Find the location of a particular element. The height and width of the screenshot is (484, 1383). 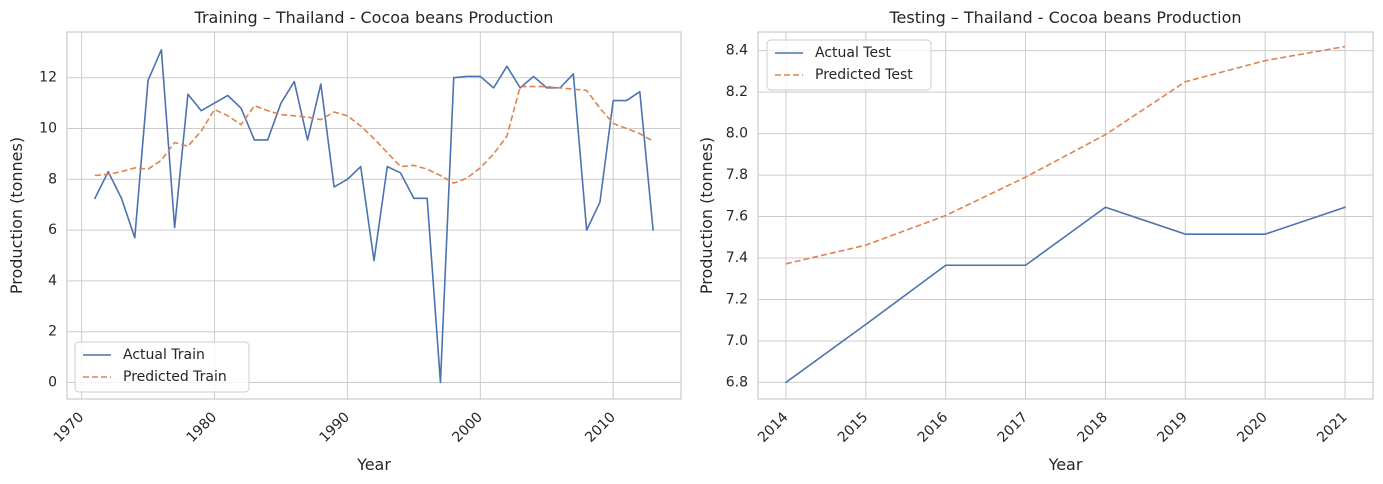

legend-actual-test-label: Actual Test is located at coordinates (853, 53).